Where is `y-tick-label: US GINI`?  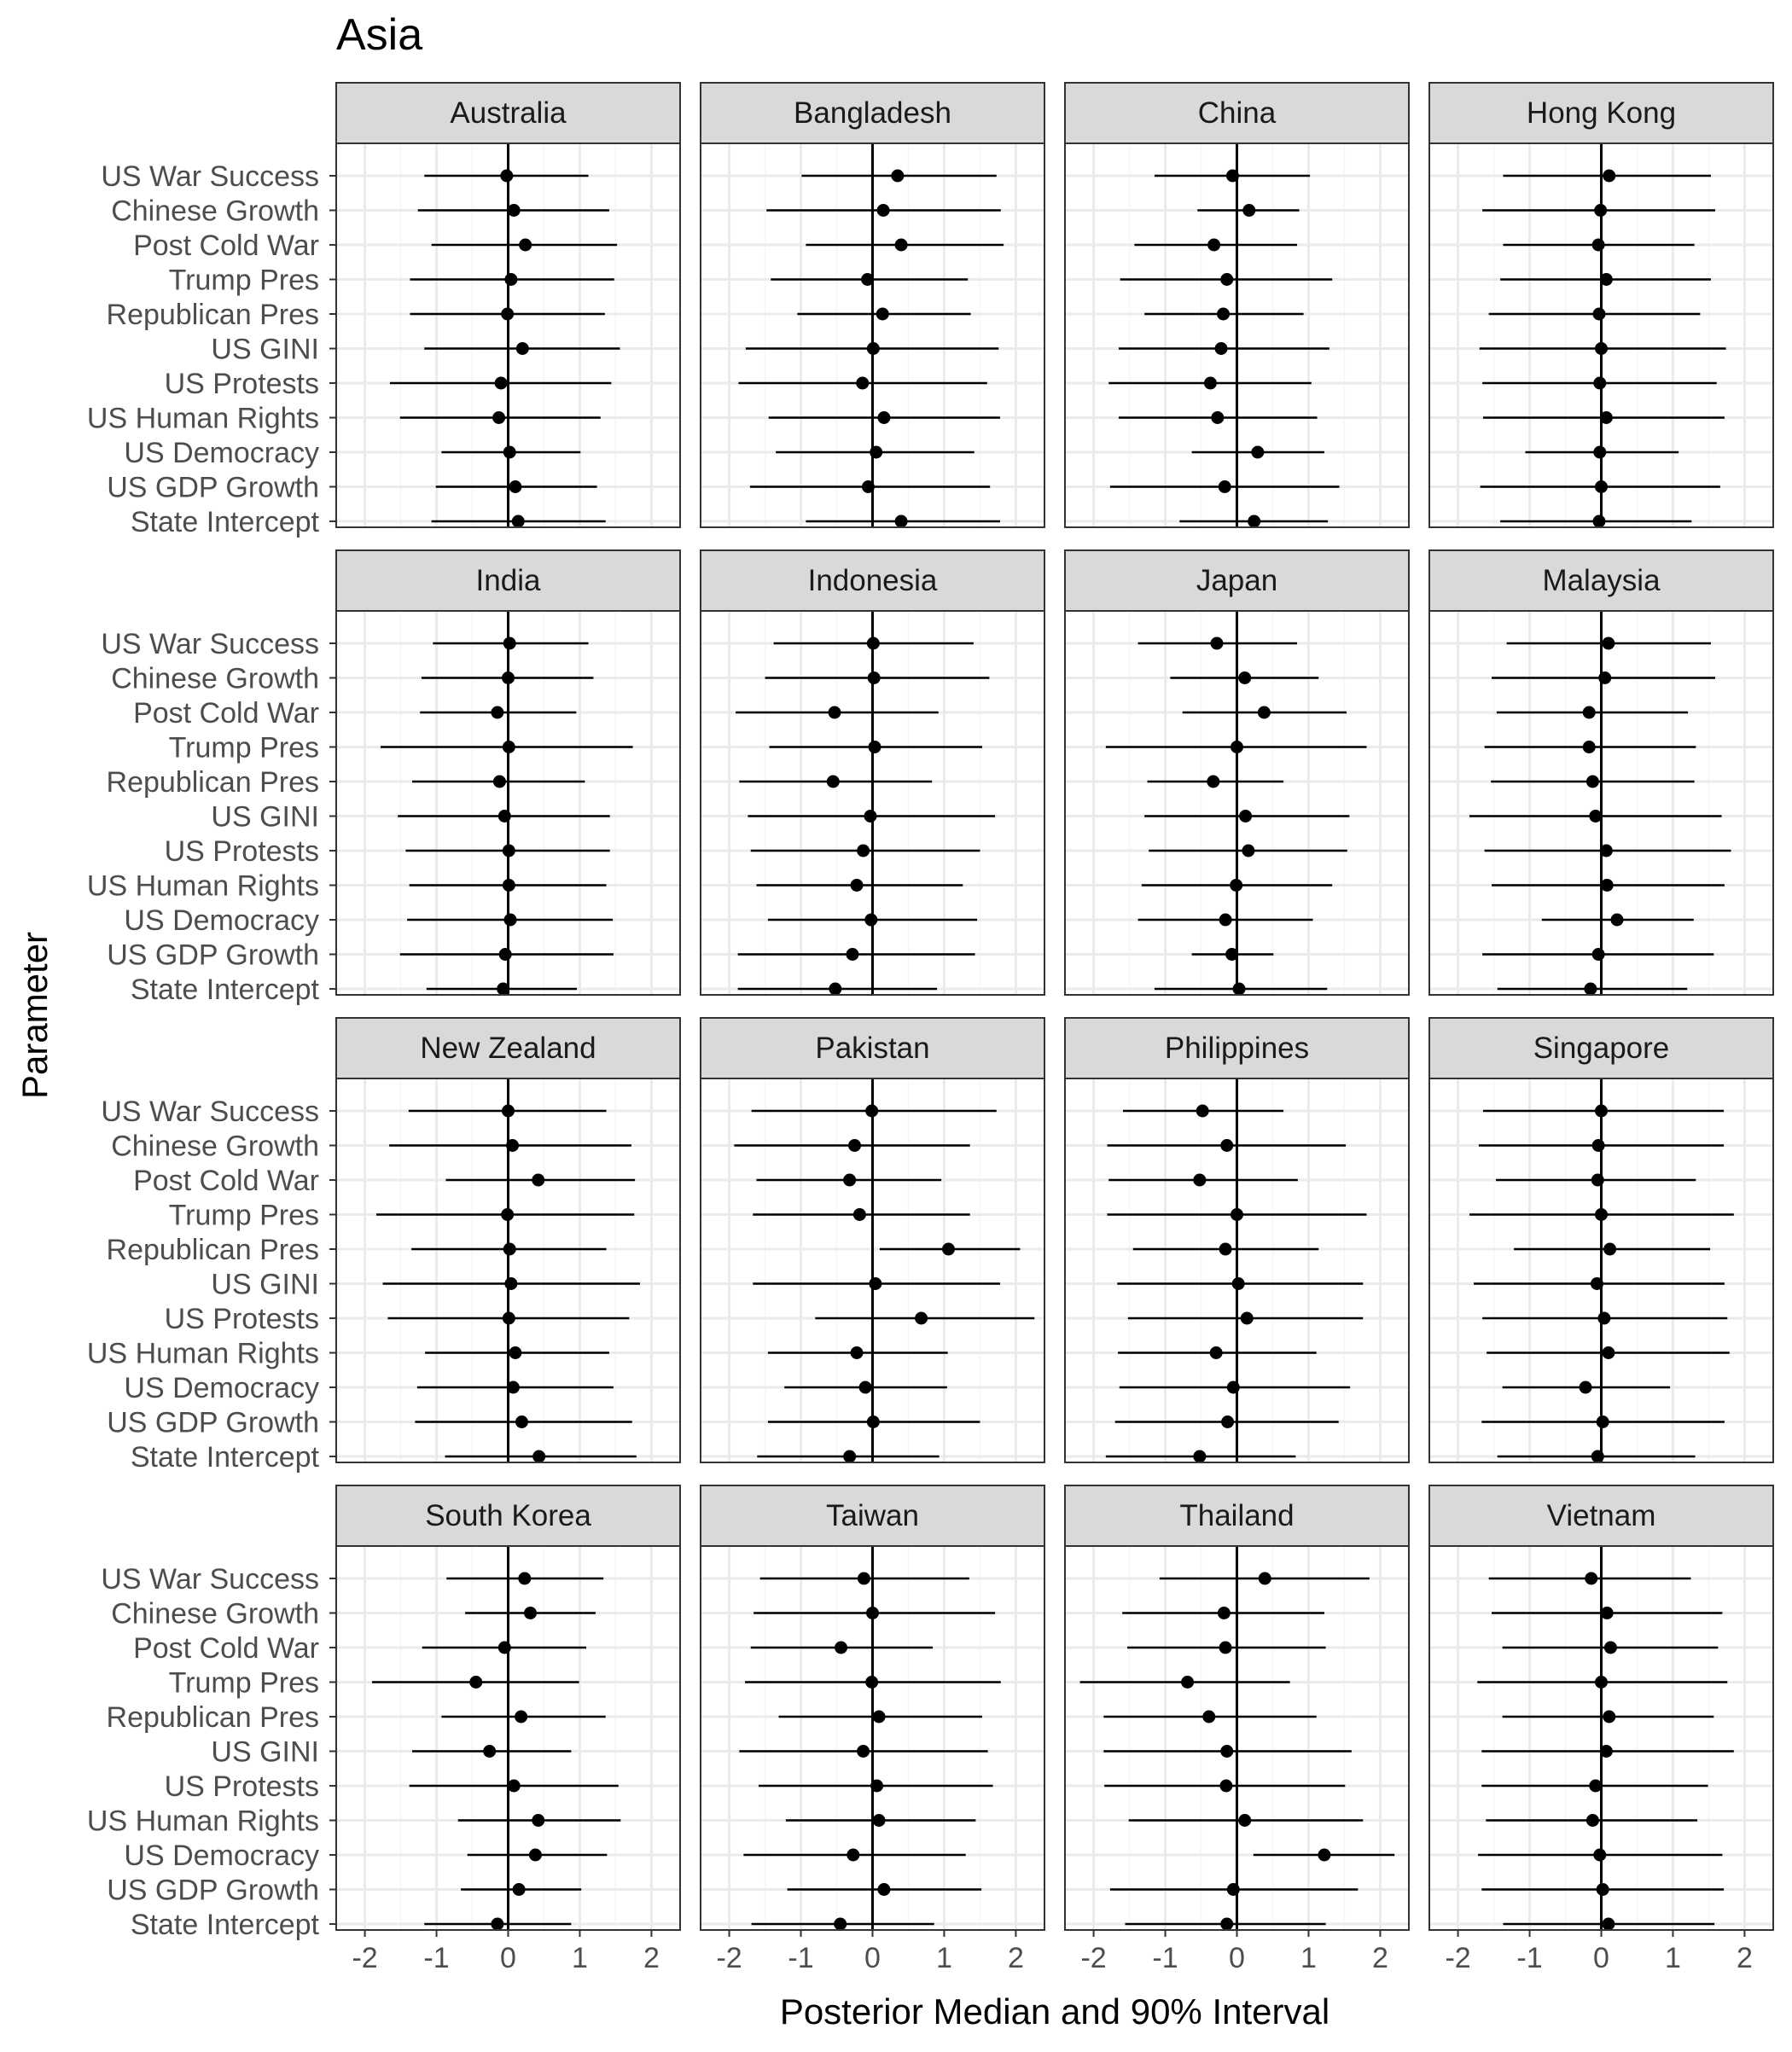
y-tick-label: US GINI is located at coordinates (265, 1752).